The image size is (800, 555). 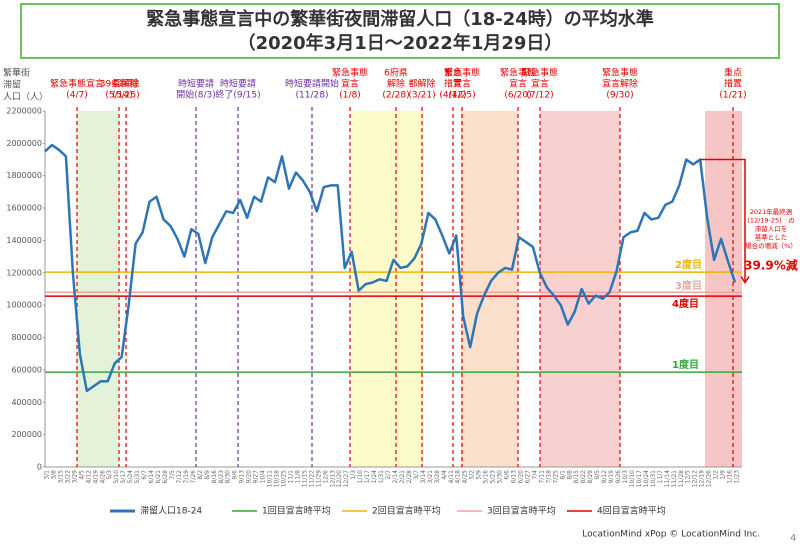 What do you see at coordinates (451, 477) in the screenshot?
I see `x-tick-label: 4/11` at bounding box center [451, 477].